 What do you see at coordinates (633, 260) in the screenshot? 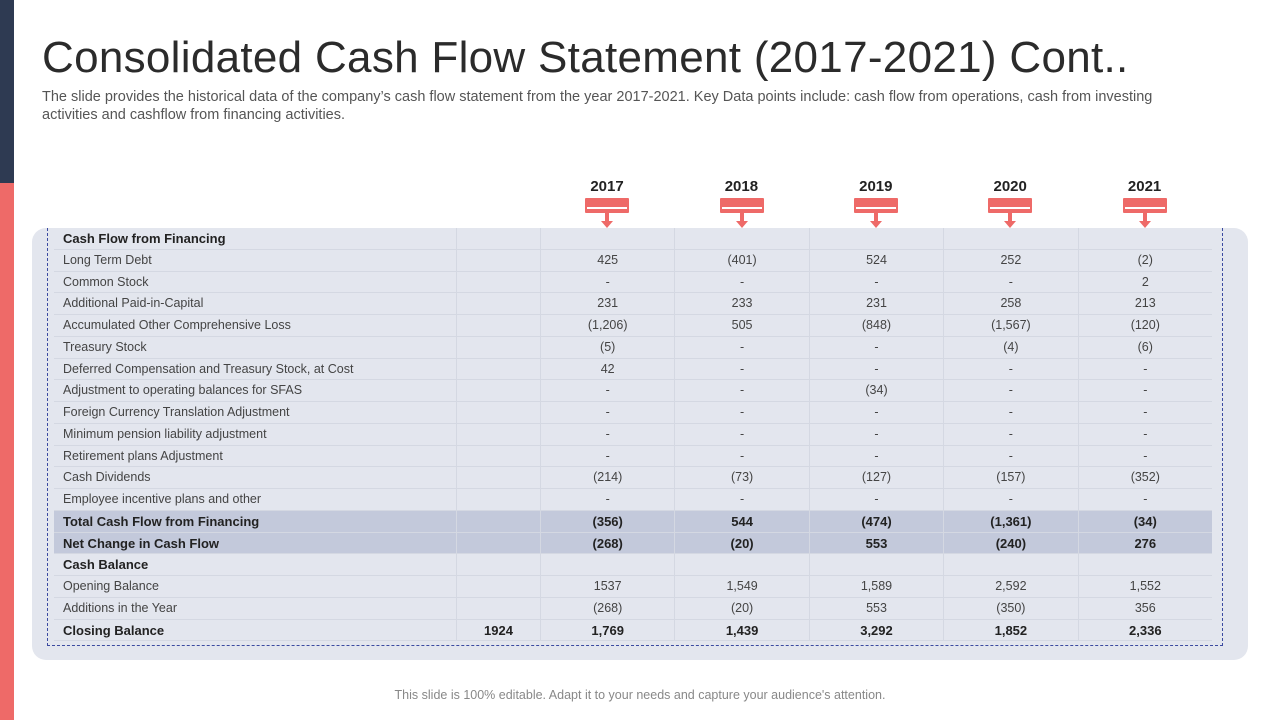
I see `table-row: Long Term Debt 425 (401) 524 252 (2)` at bounding box center [633, 260].